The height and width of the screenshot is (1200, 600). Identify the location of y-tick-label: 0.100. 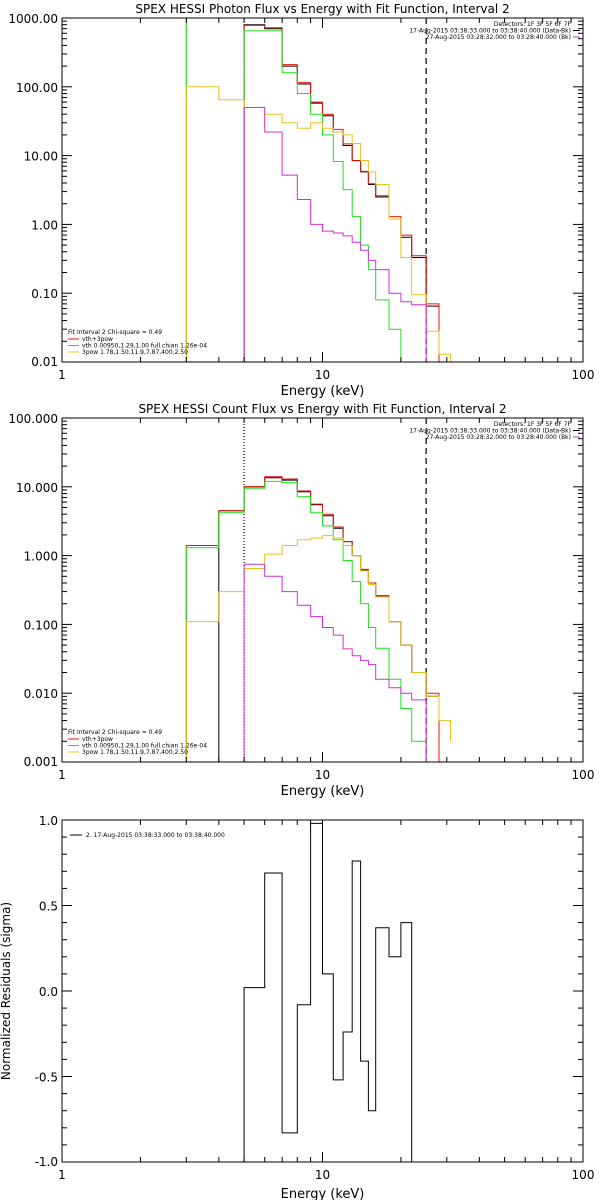
(41, 625).